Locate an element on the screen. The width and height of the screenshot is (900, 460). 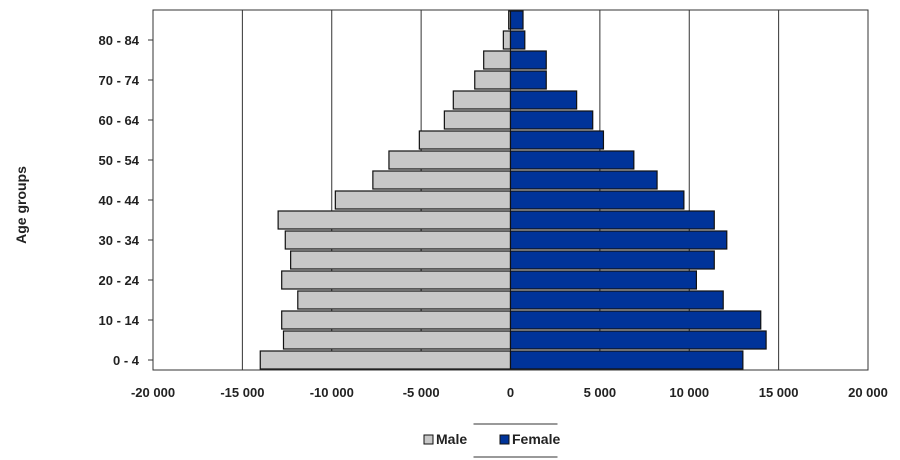
y-tick-label: 10 - 14 is located at coordinates (119, 320).